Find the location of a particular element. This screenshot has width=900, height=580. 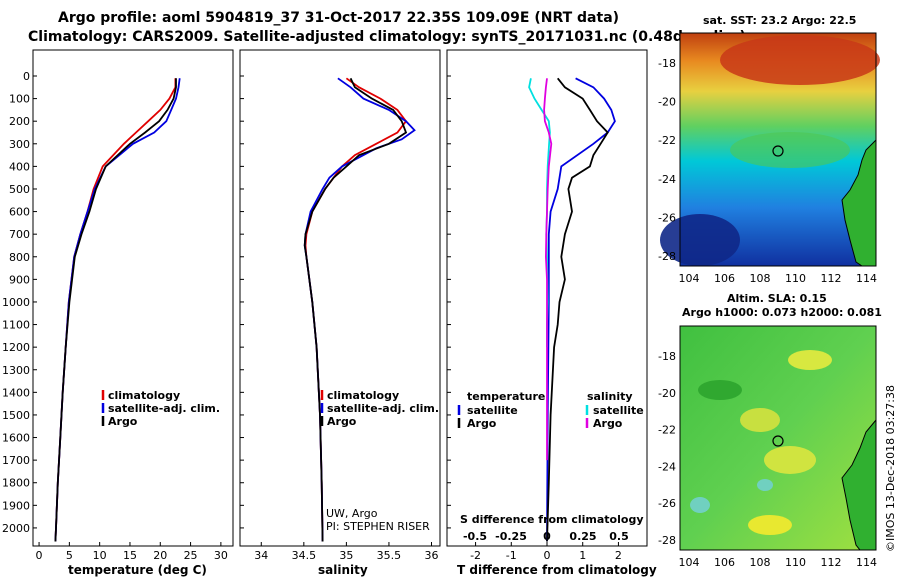

sst-ytick-label-5: -28 is located at coordinates (667, 256).